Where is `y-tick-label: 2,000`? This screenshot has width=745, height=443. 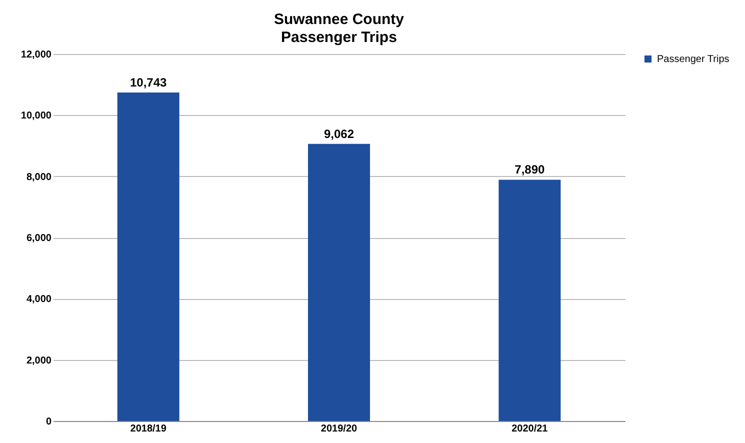
y-tick-label: 2,000 is located at coordinates (39, 360).